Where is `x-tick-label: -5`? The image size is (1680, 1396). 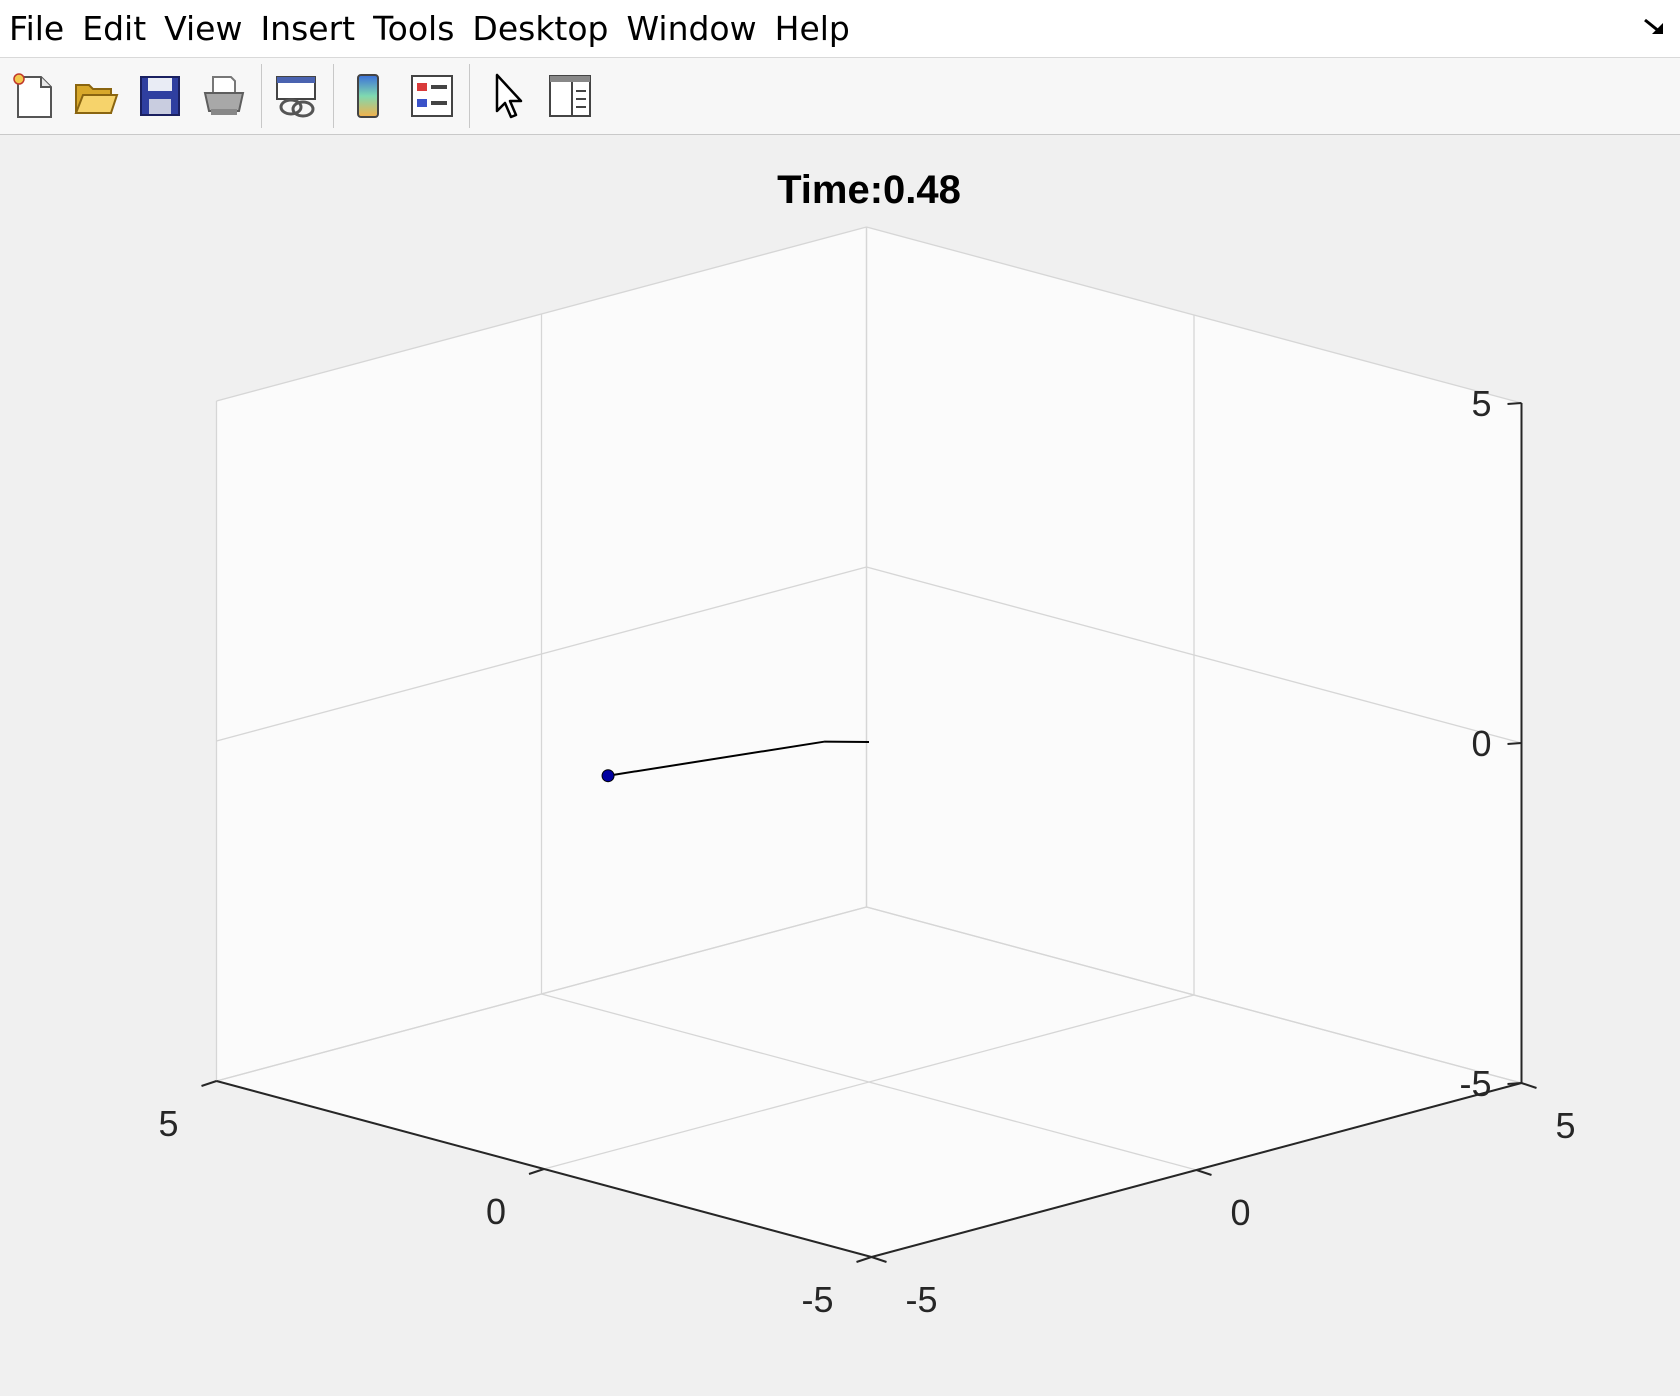
x-tick-label: -5 is located at coordinates (817, 1299).